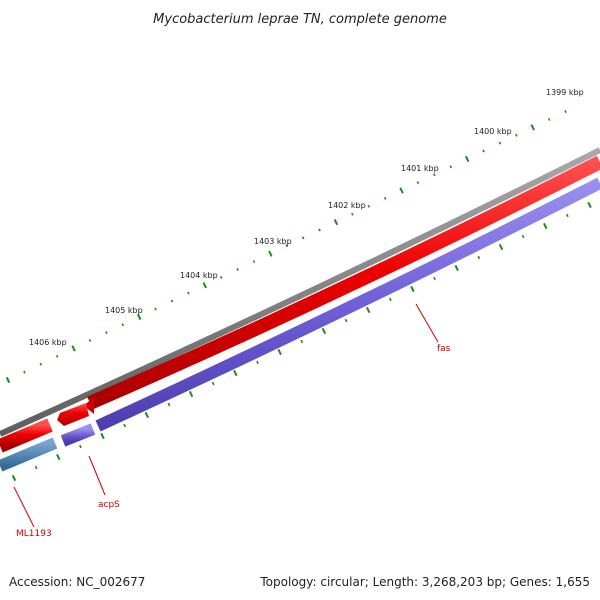  I want to click on scale-label-1406: 1406 kbp, so click(48, 342).